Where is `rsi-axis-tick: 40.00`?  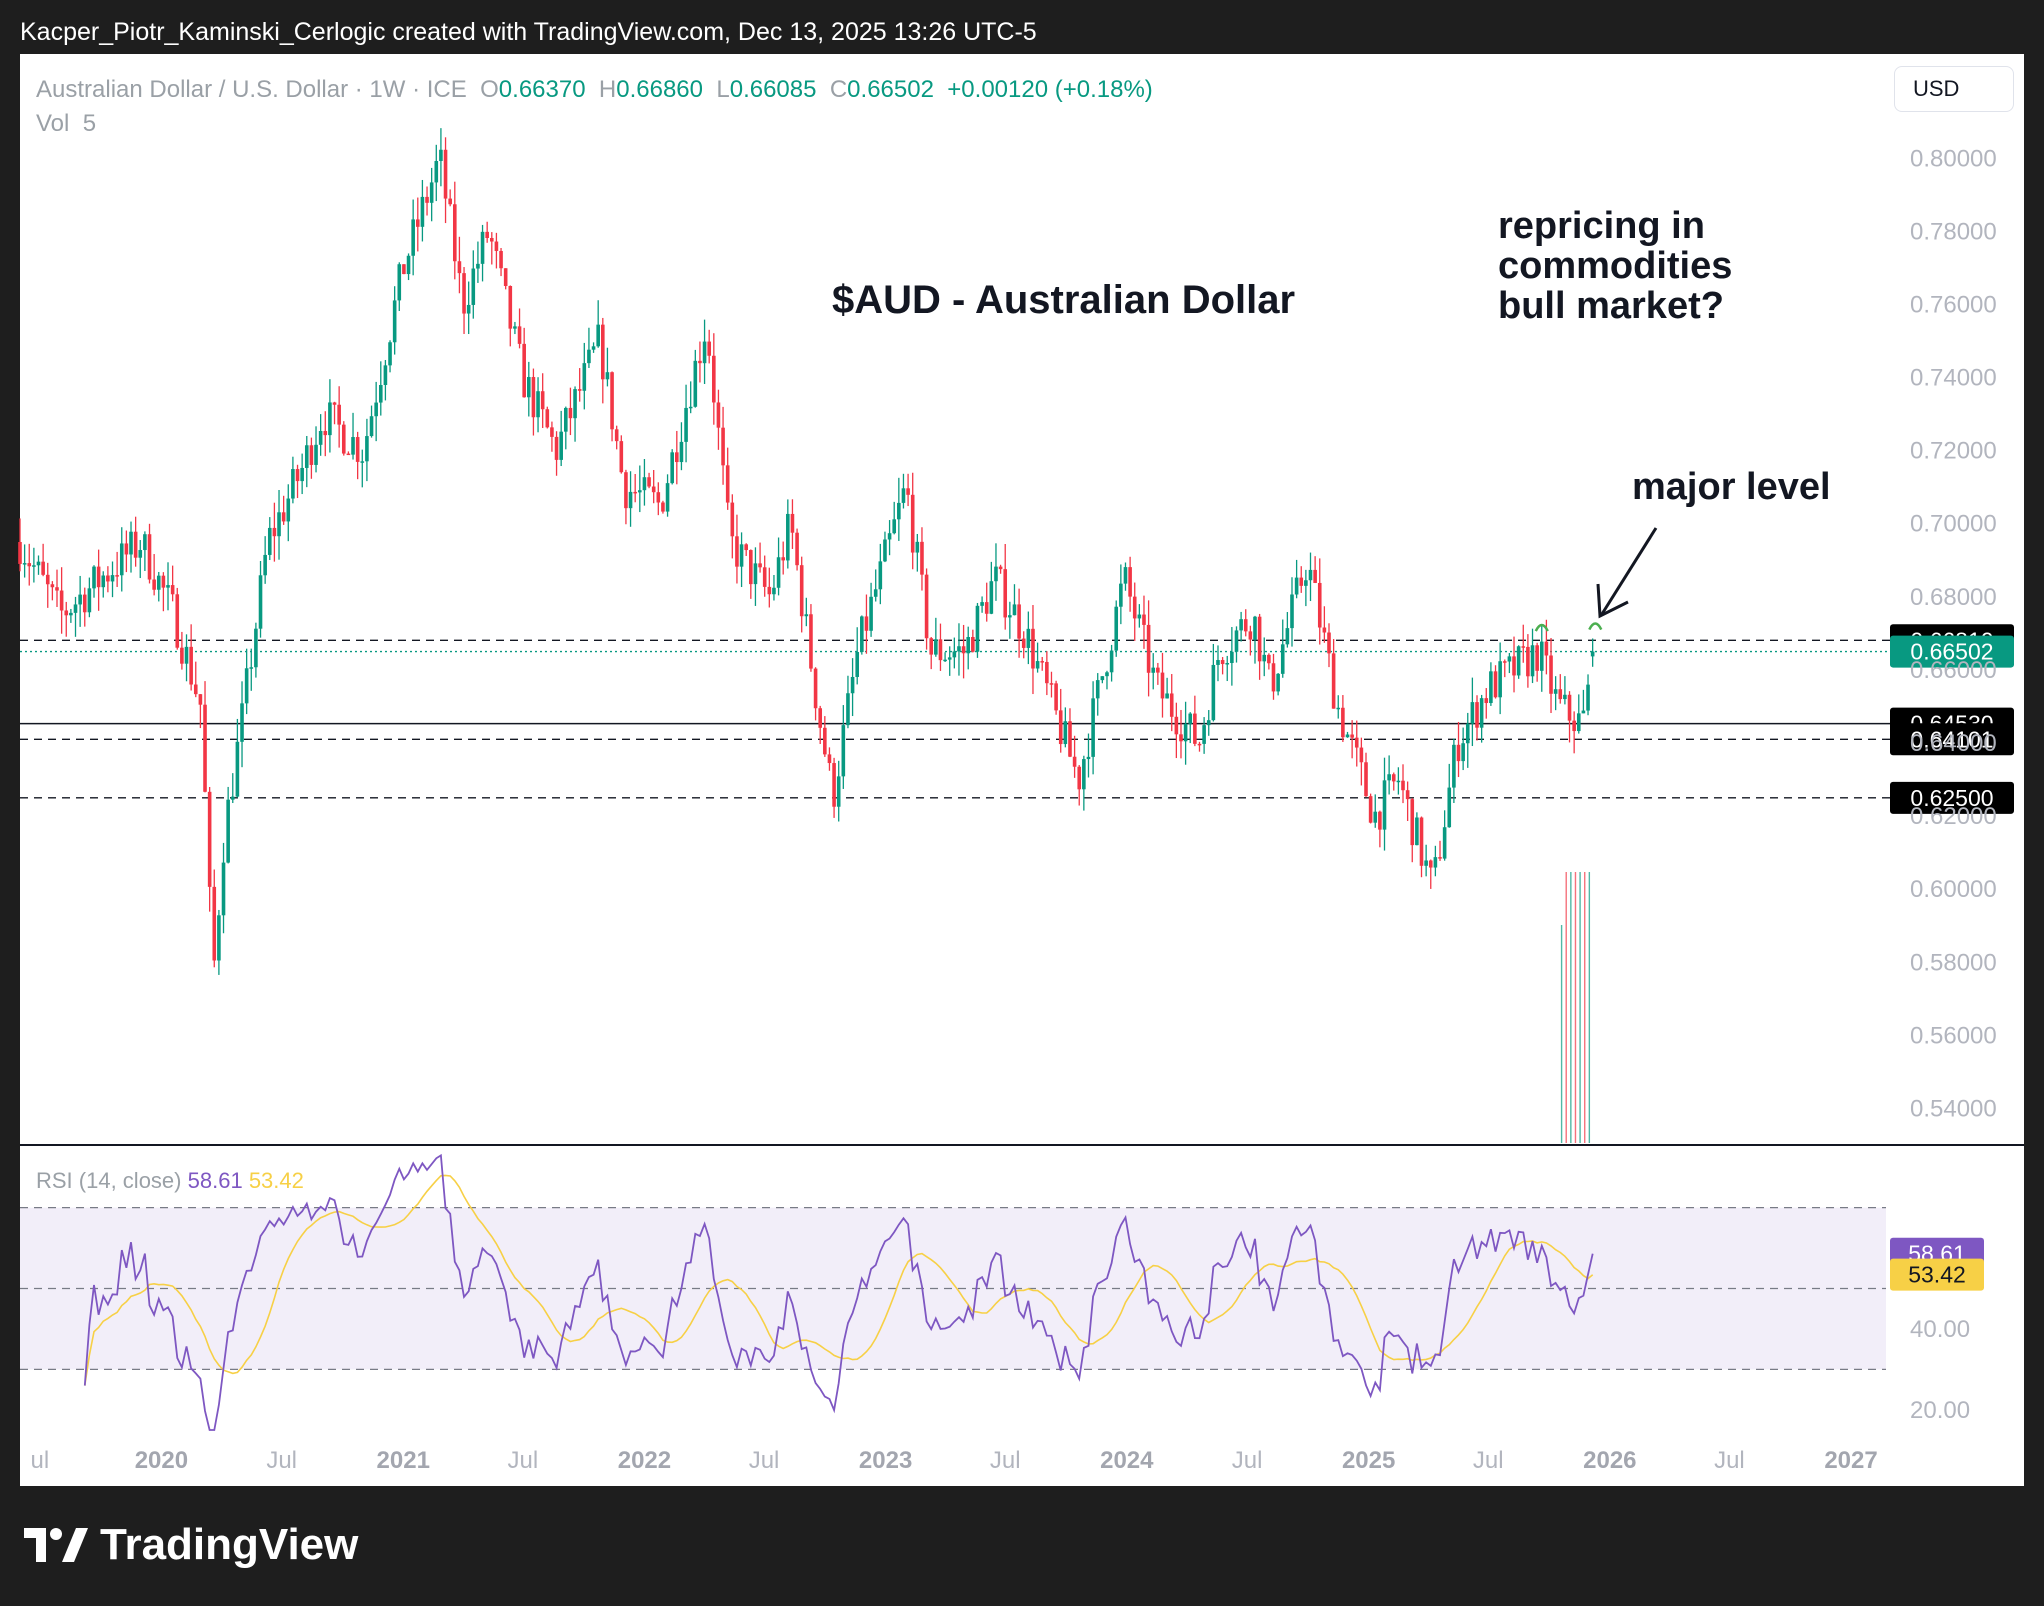 rsi-axis-tick: 40.00 is located at coordinates (1940, 1329).